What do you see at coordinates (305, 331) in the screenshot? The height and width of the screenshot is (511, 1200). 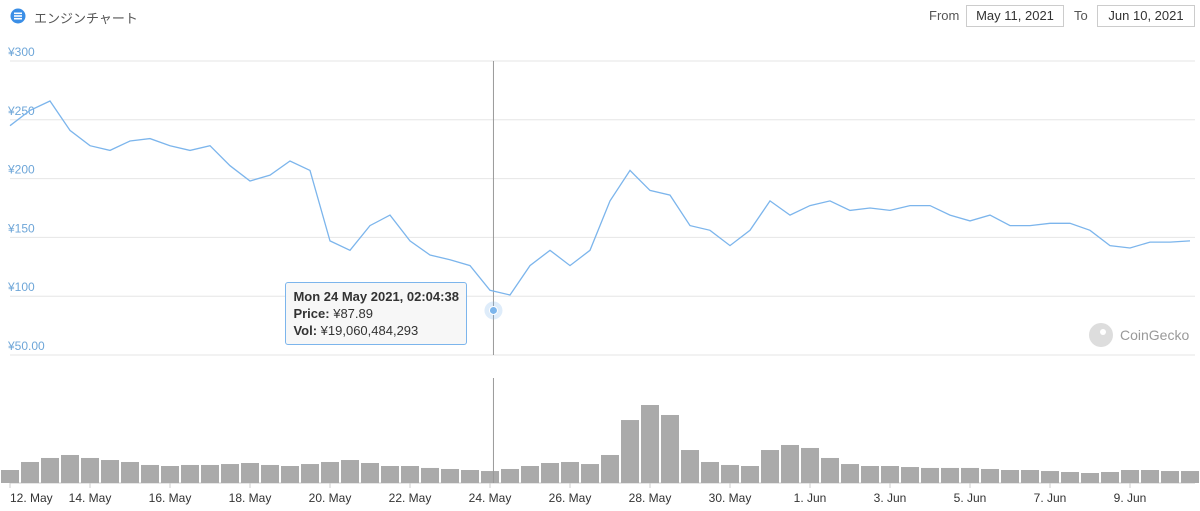 I see `tooltip-vol-label: Vol:` at bounding box center [305, 331].